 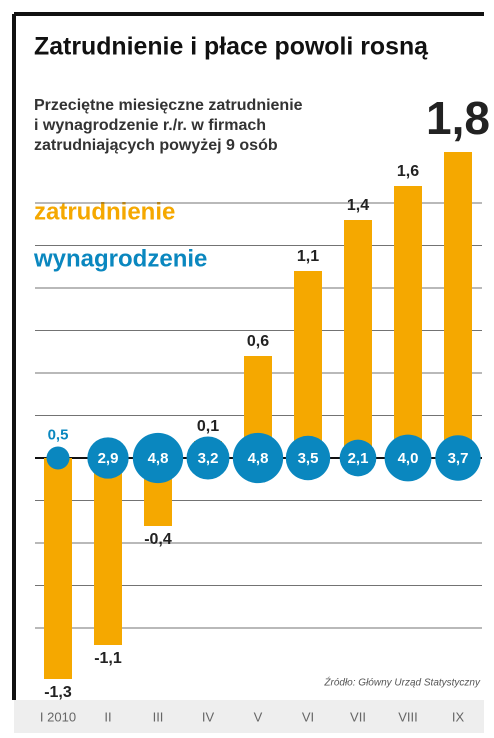 I want to click on data-label: 3,7, so click(x=458, y=458).